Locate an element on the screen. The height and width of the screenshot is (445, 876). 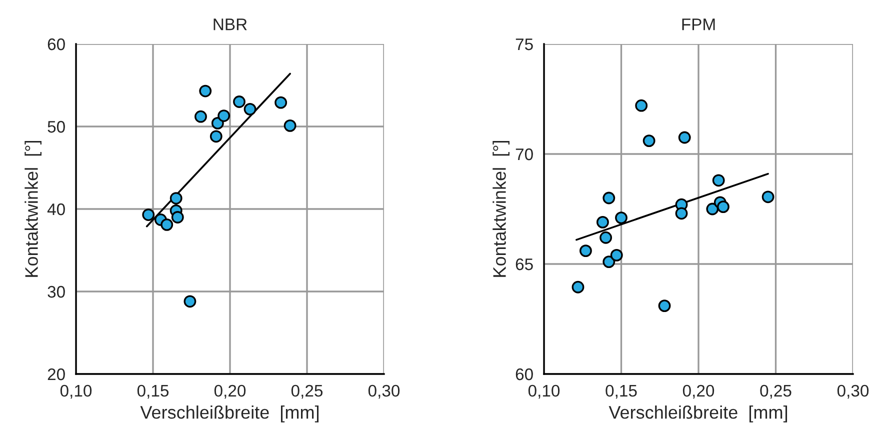
chart-title: NBR is located at coordinates (230, 24).